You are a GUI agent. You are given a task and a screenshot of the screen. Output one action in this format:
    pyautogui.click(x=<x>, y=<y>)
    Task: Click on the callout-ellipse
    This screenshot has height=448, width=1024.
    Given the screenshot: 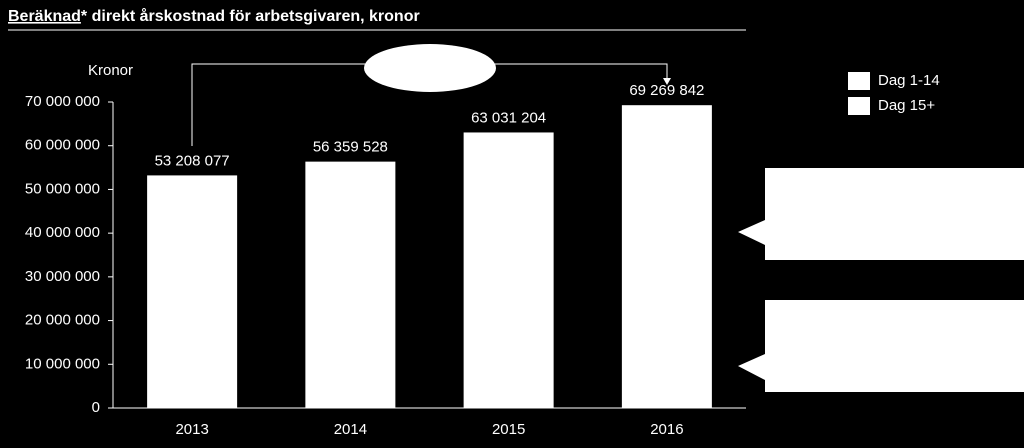 What is the action you would take?
    pyautogui.click(x=430, y=68)
    